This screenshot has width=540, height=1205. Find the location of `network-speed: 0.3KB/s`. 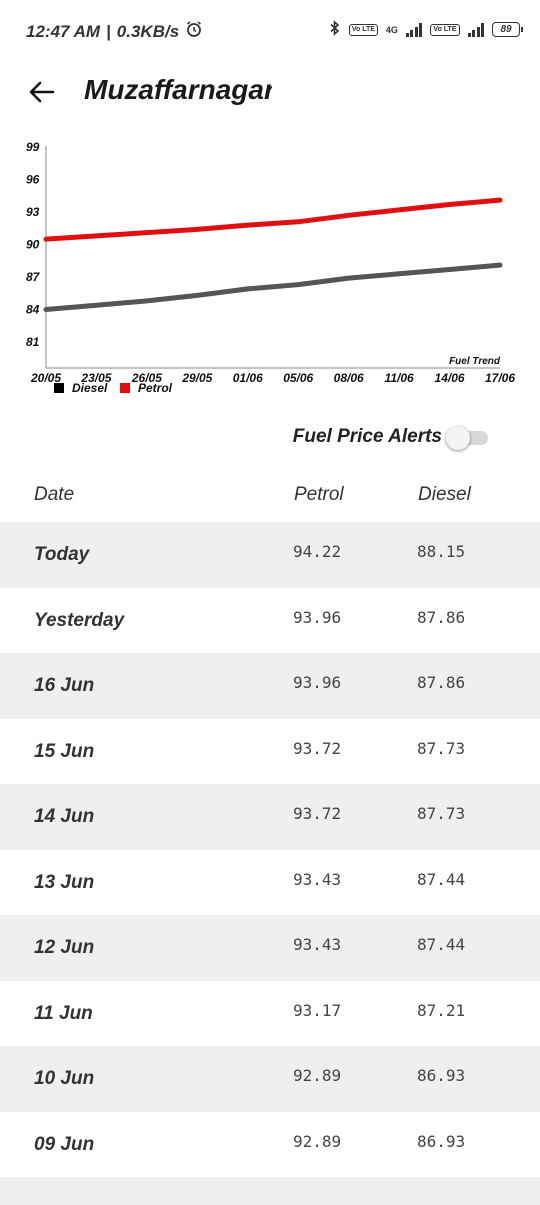

network-speed: 0.3KB/s is located at coordinates (148, 32).